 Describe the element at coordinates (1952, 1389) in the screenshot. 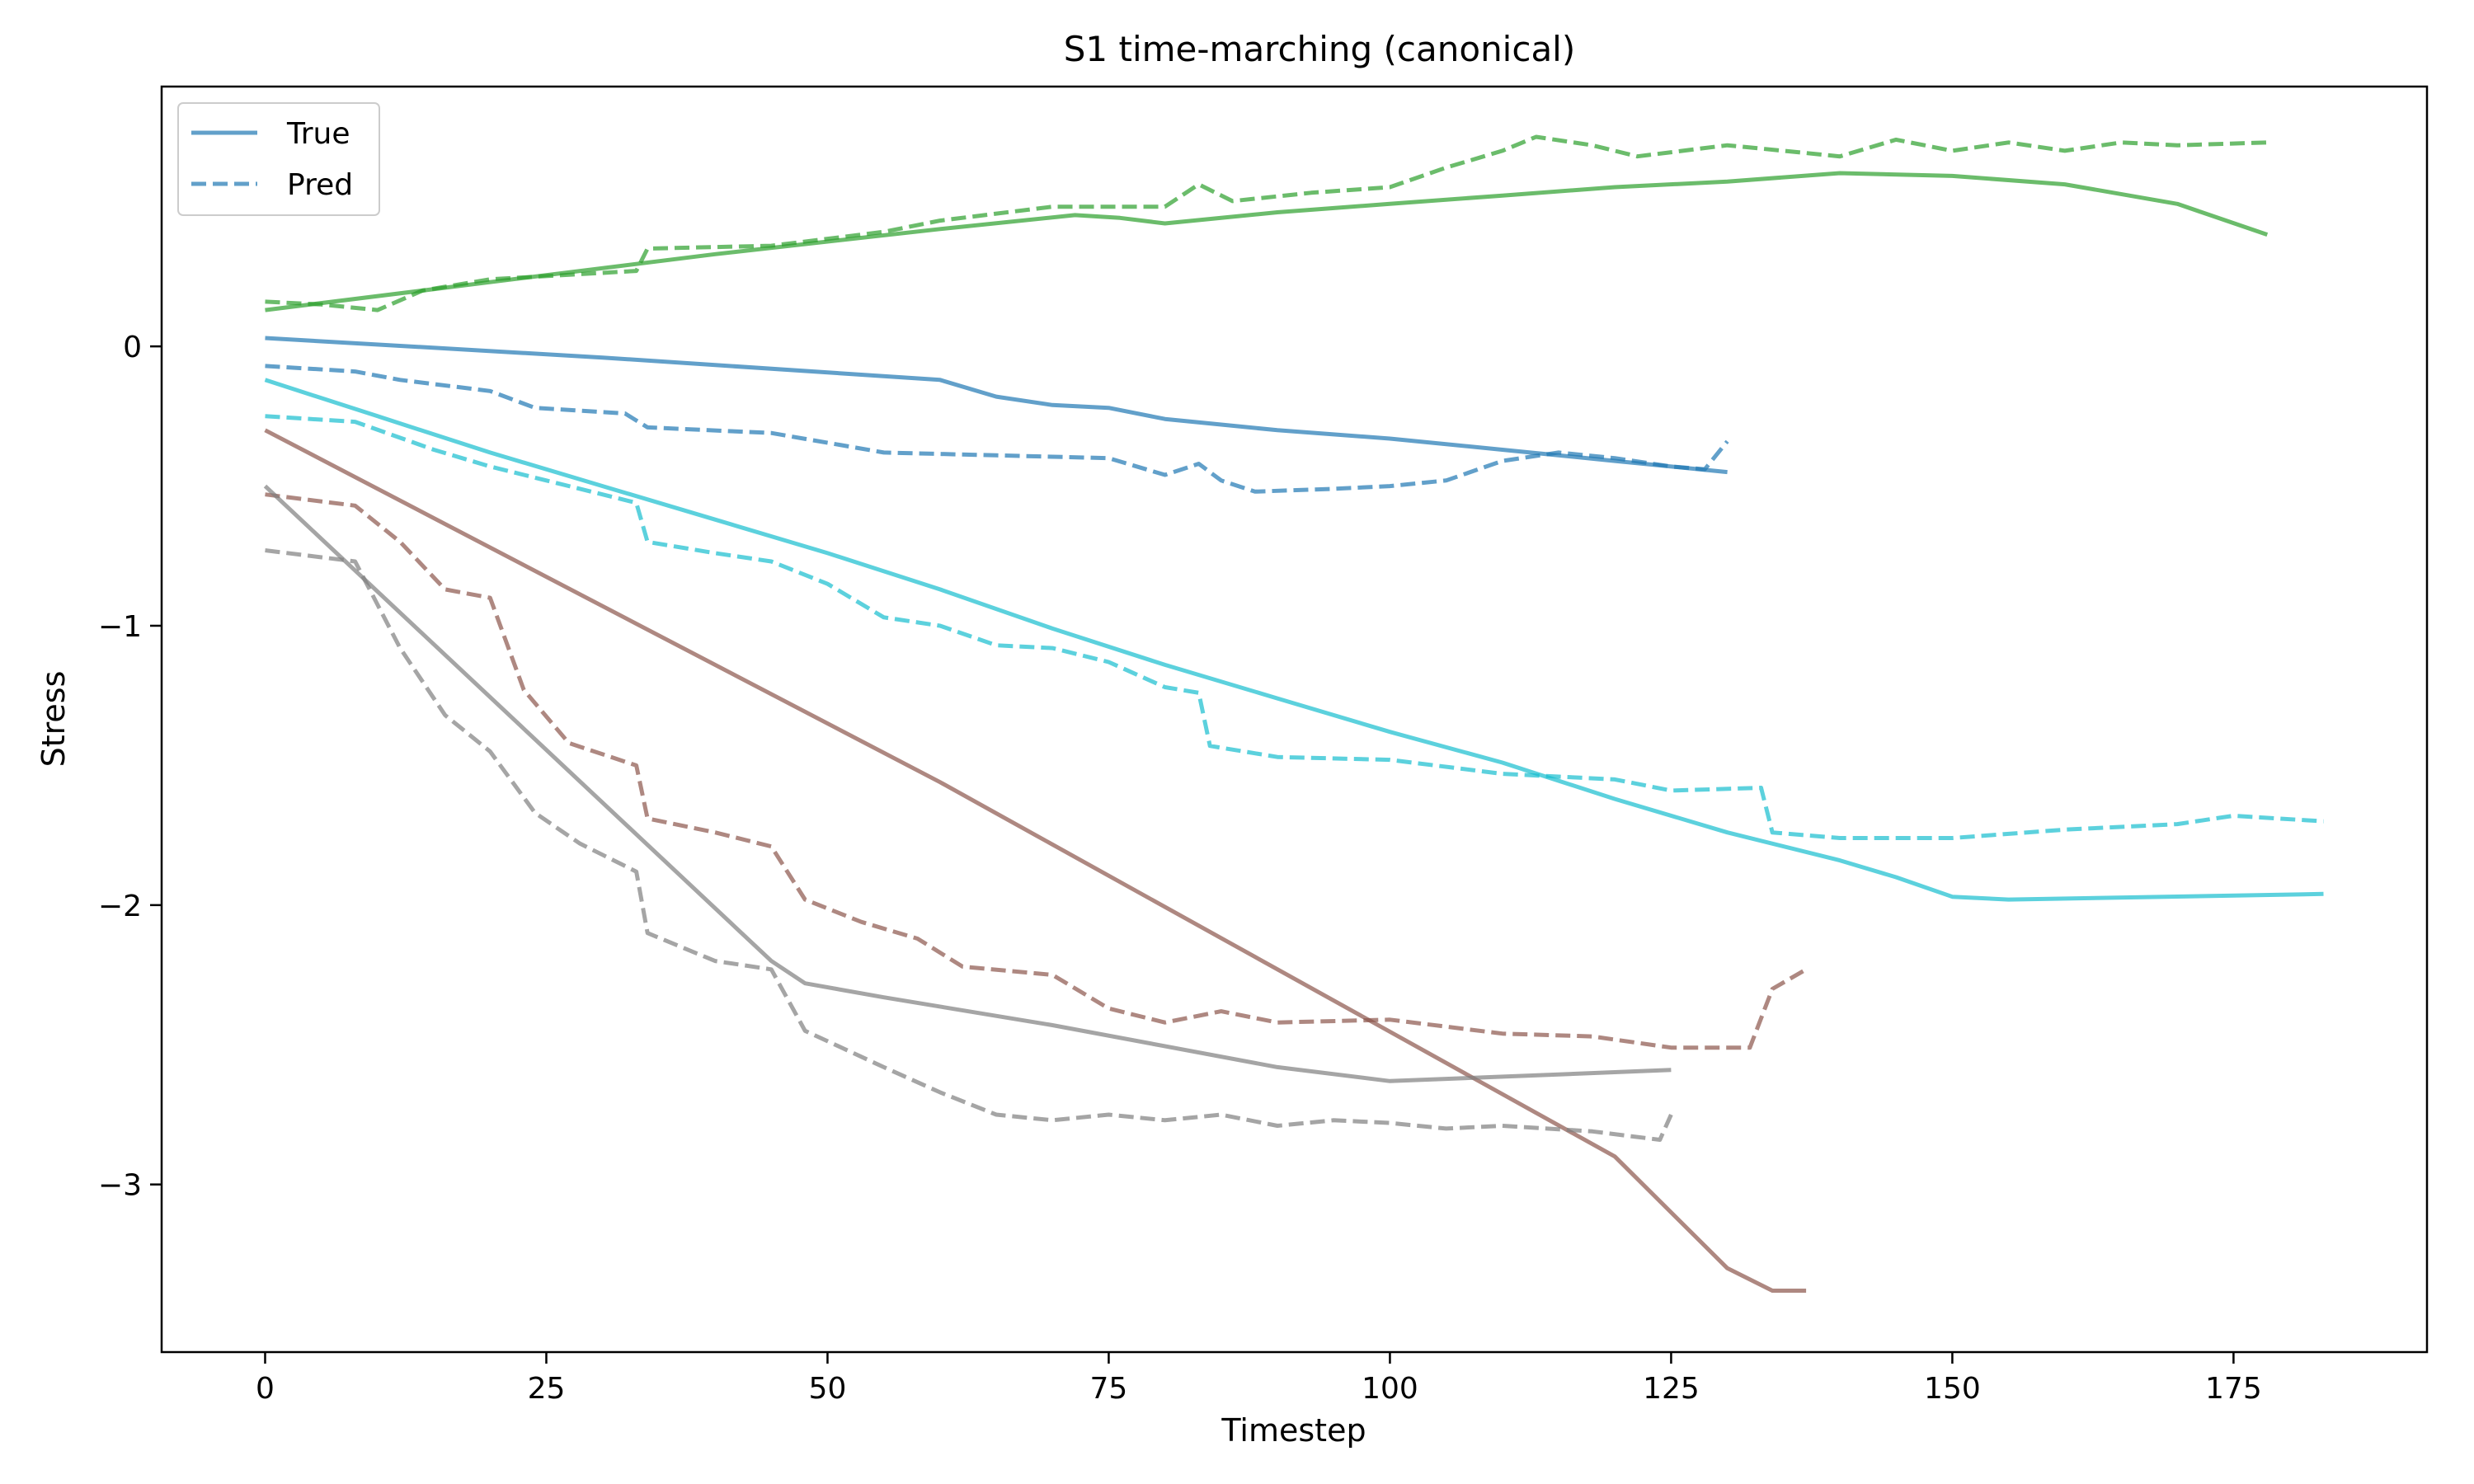

I see `x-tick-label: 150` at that location.